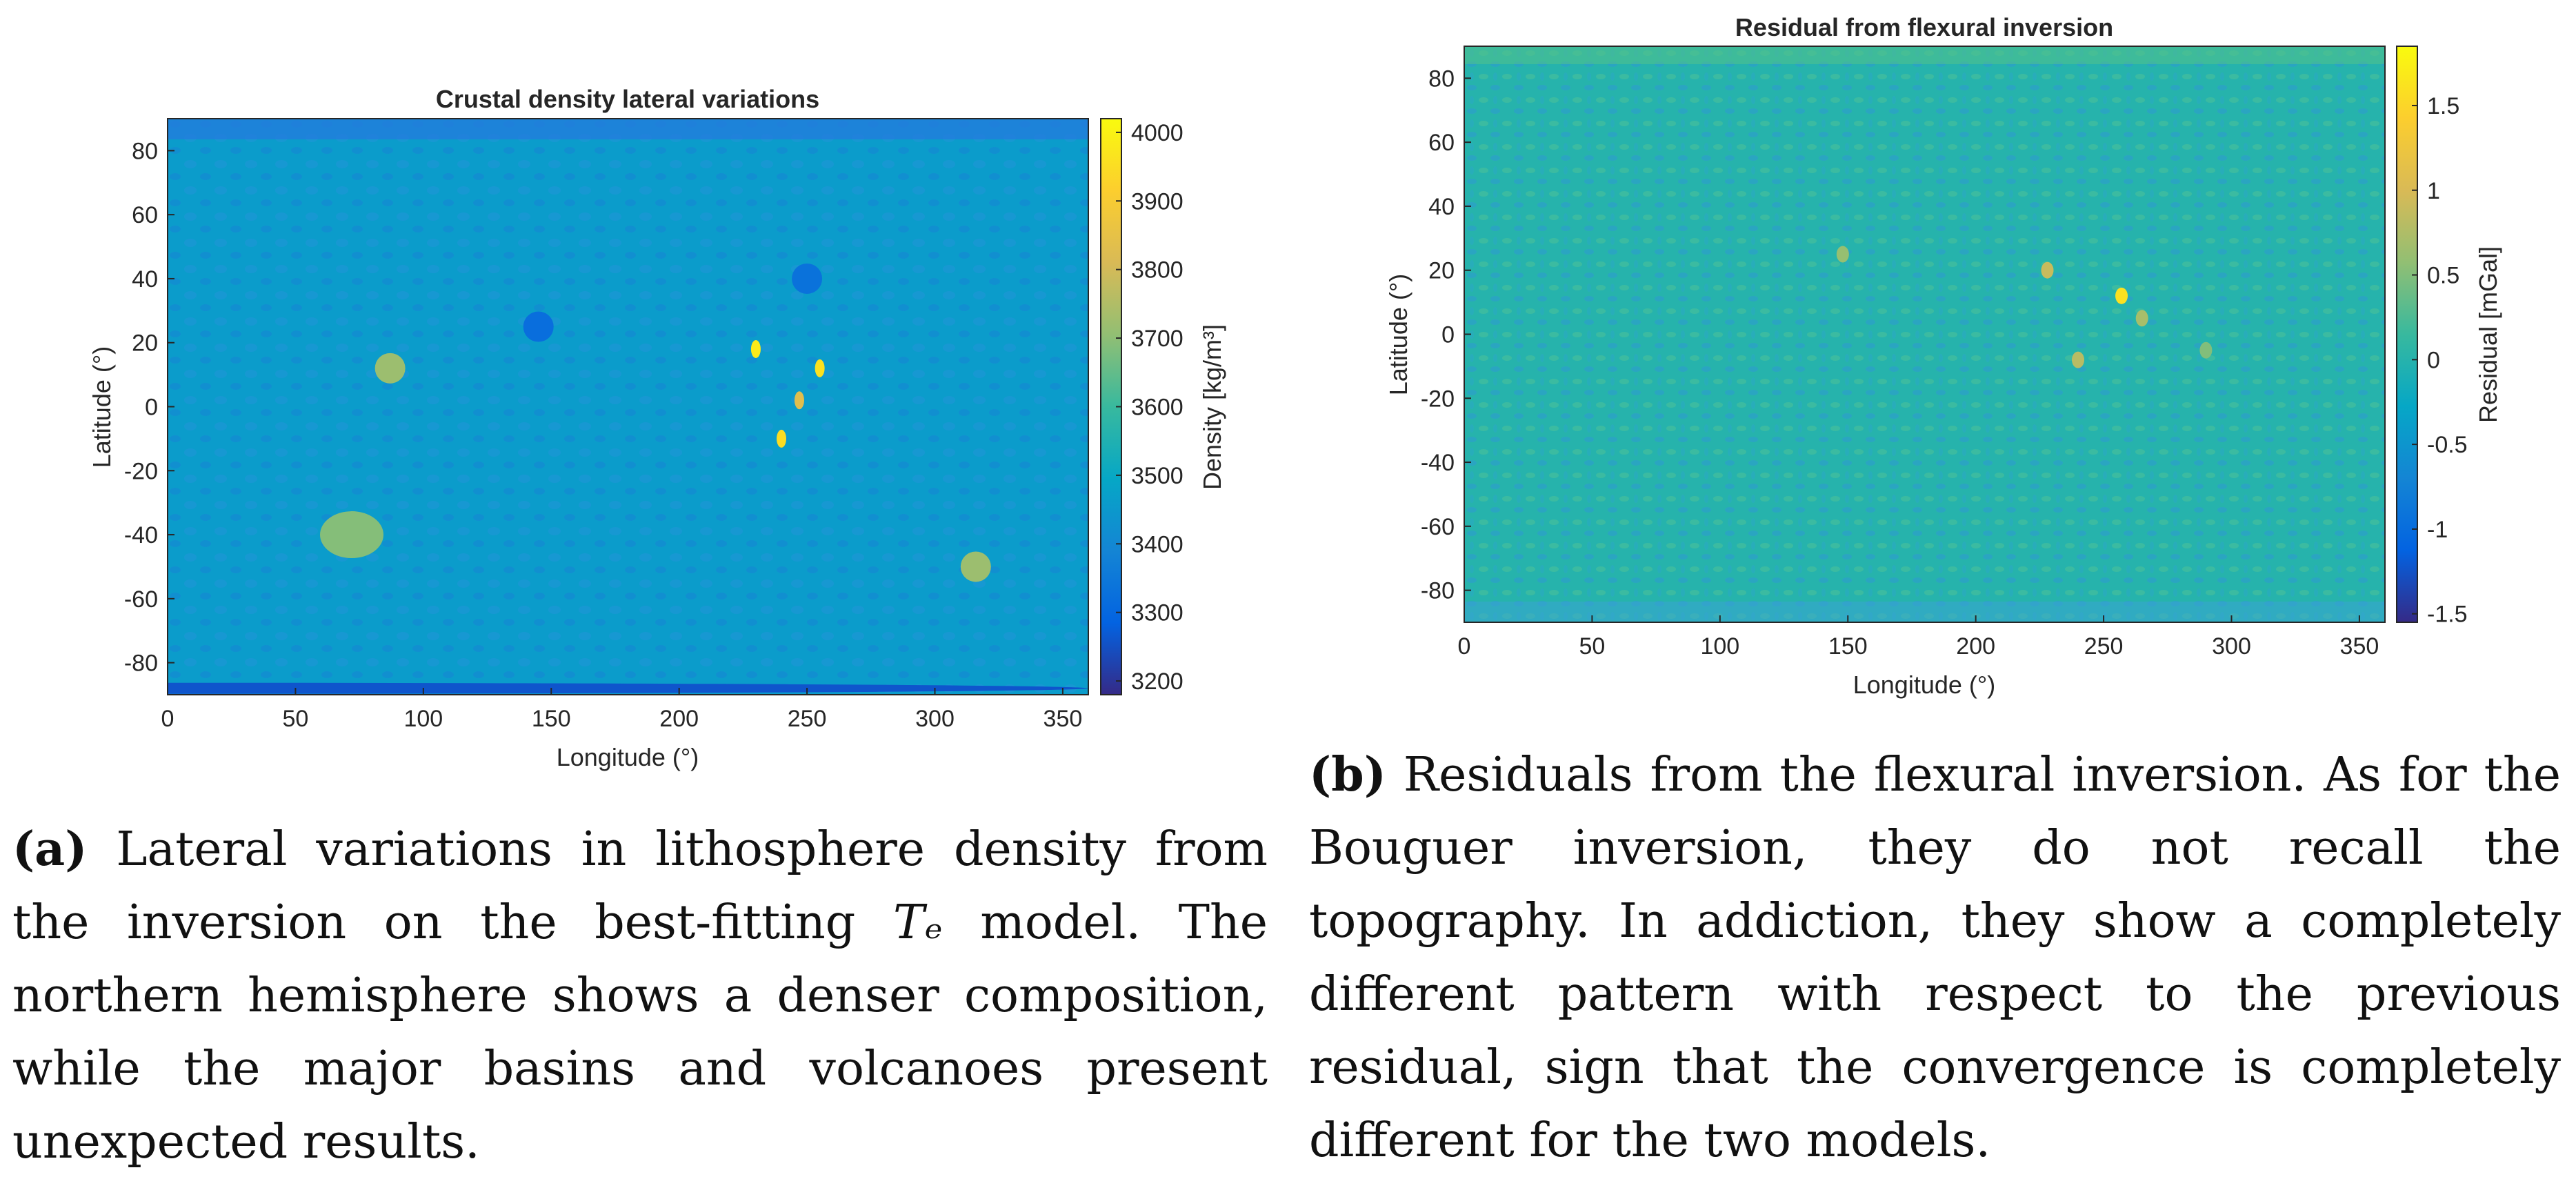 This screenshot has height=1179, width=2576. Describe the element at coordinates (141, 535) in the screenshot. I see `chart-a-ytick-label-6: -40` at that location.